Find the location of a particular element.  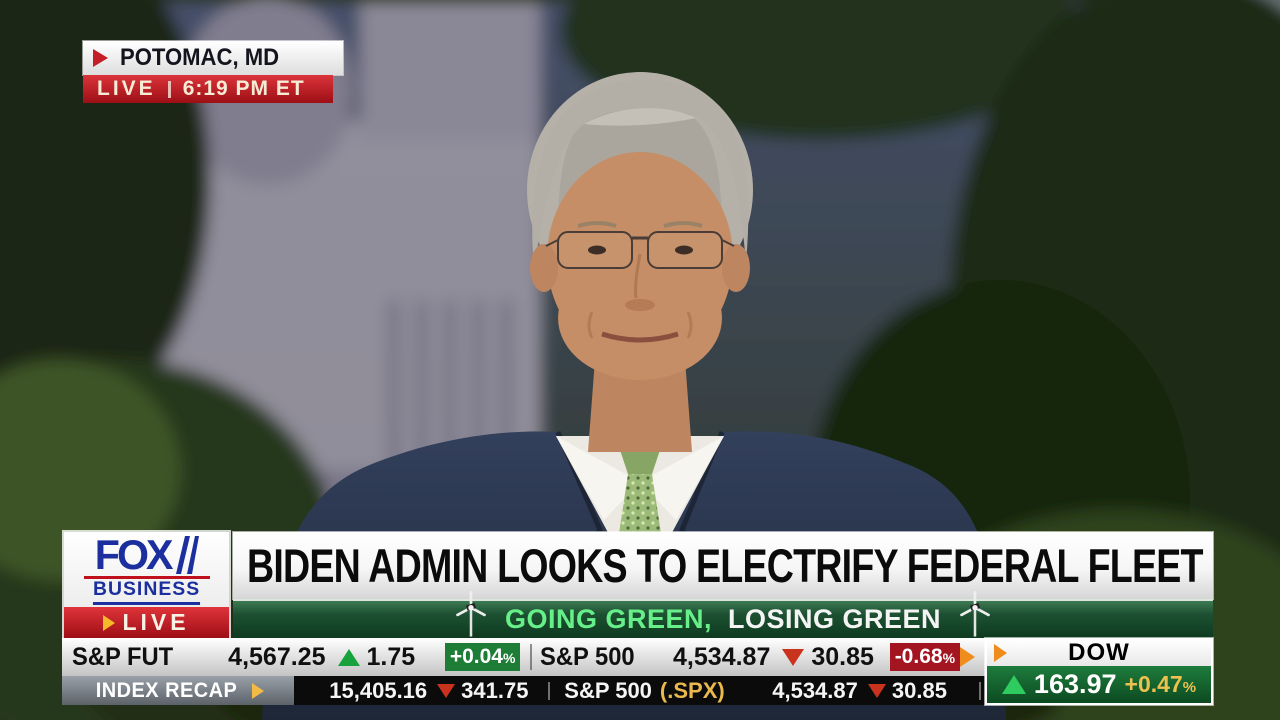

fox-business-logo: FOX BUSINESS is located at coordinates (146, 569).